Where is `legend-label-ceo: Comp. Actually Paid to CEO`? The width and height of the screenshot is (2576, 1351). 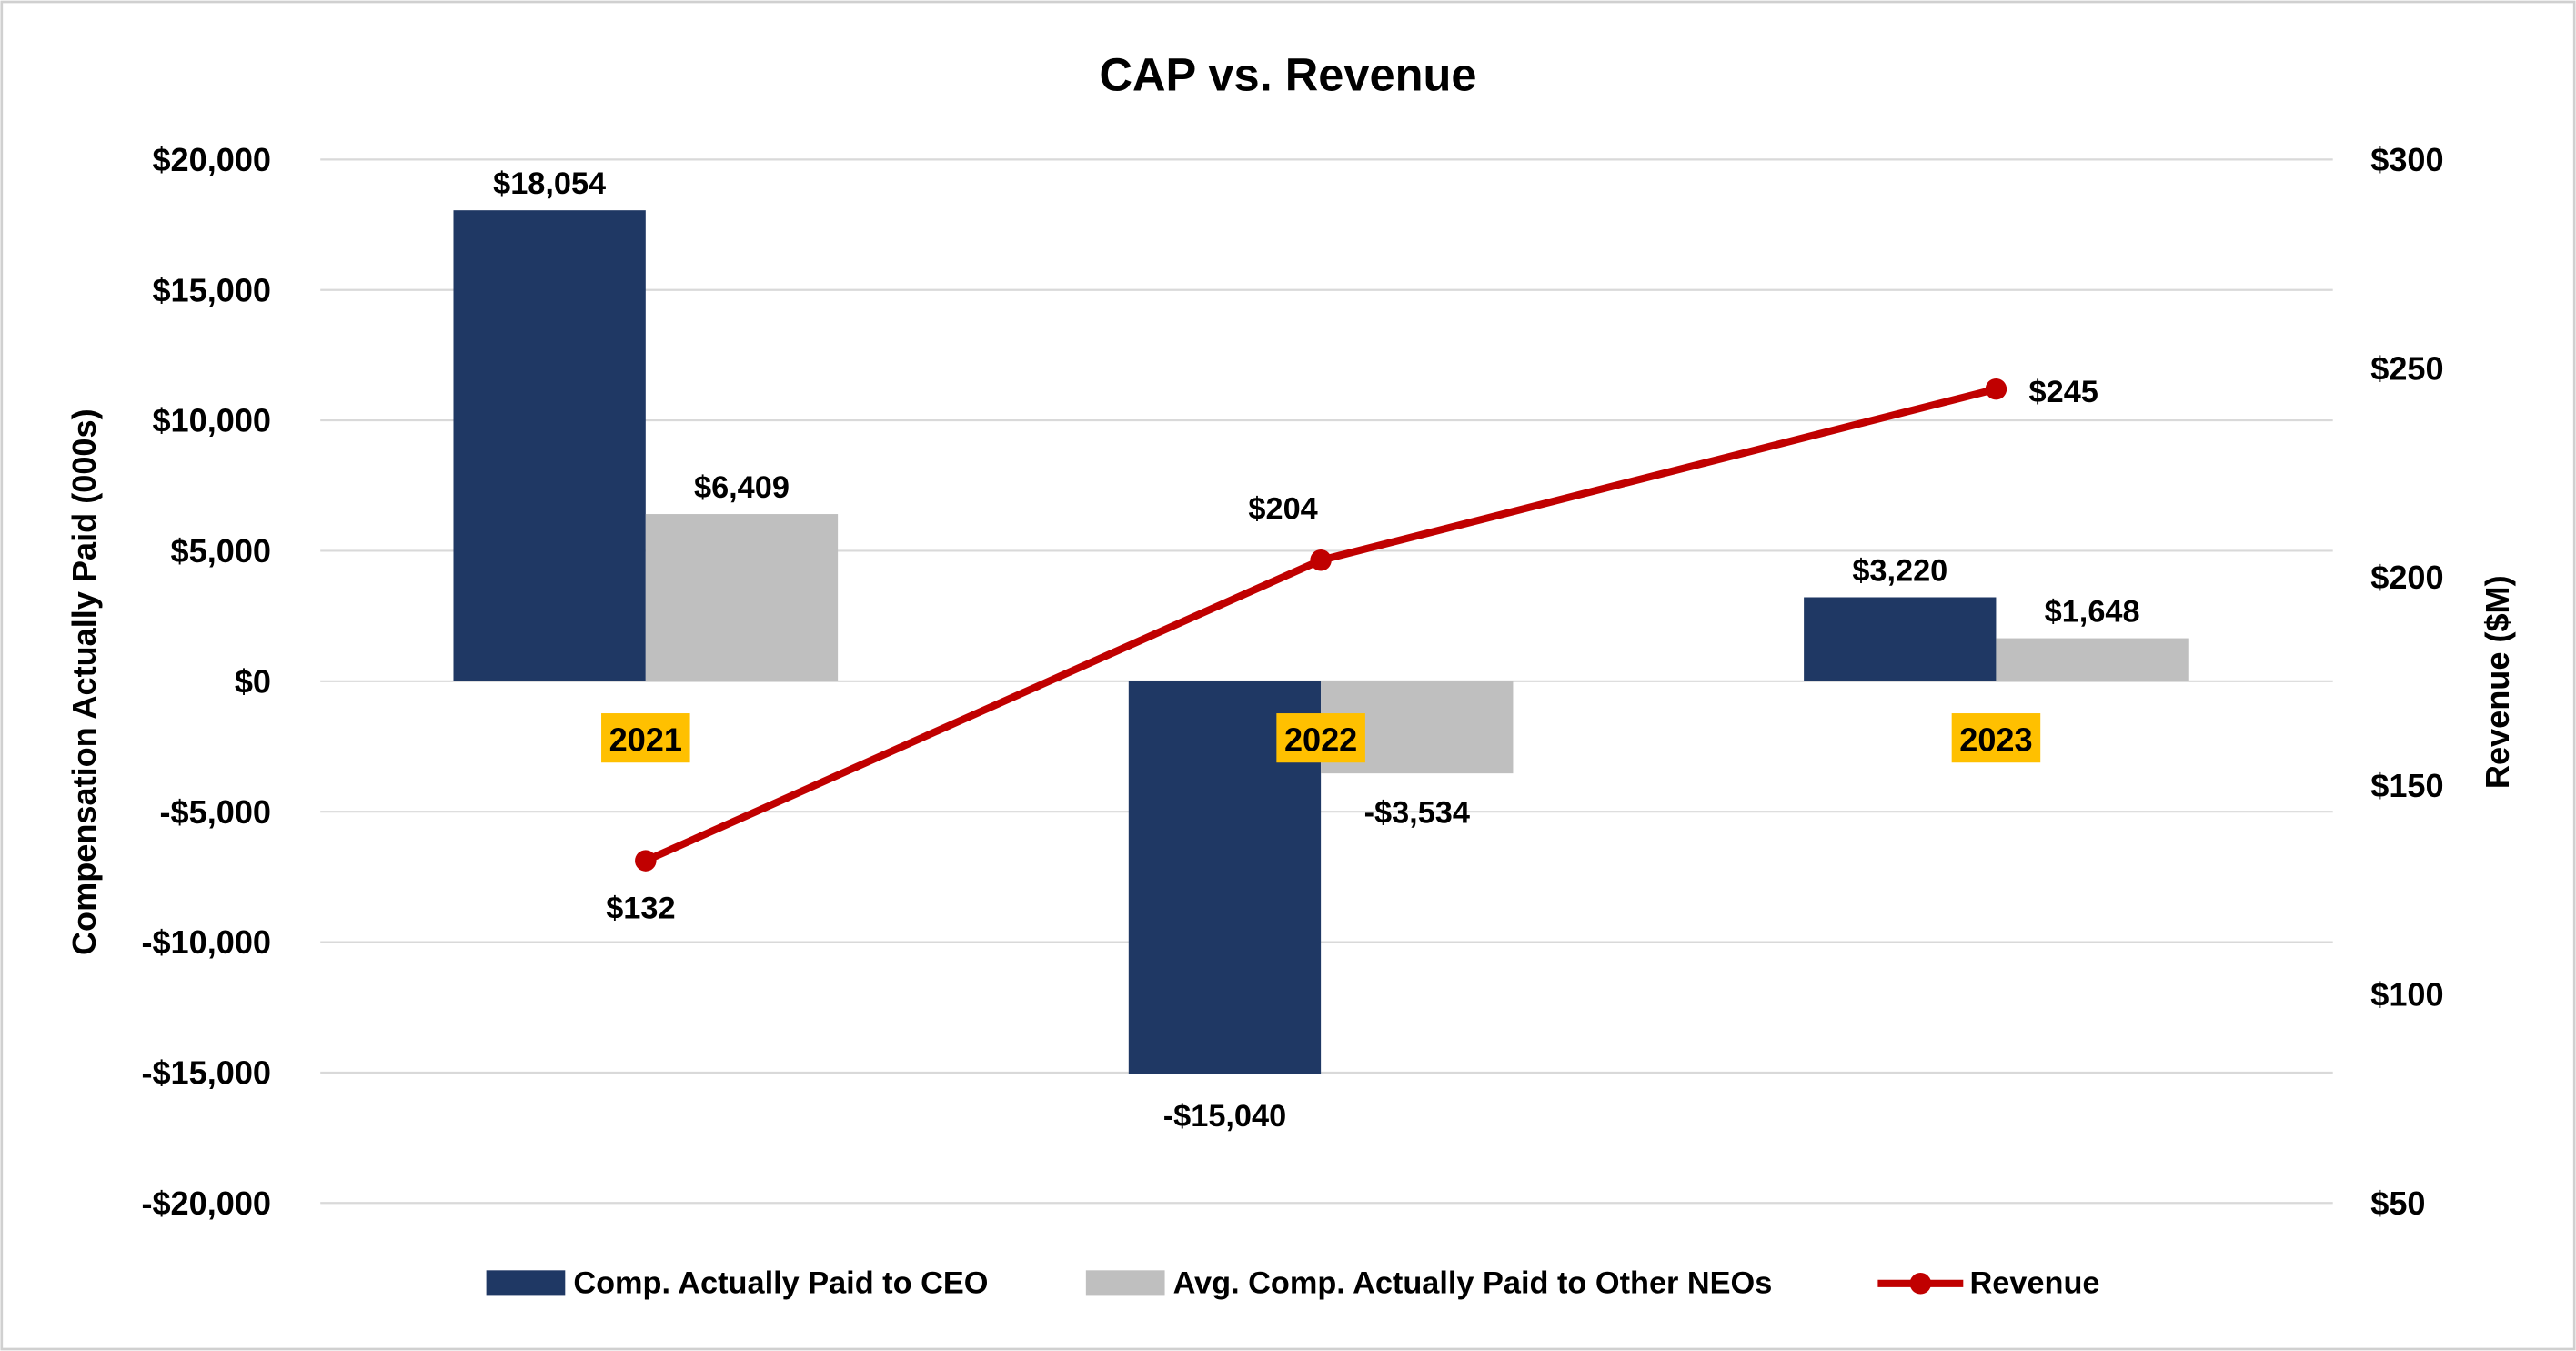 legend-label-ceo: Comp. Actually Paid to CEO is located at coordinates (780, 1284).